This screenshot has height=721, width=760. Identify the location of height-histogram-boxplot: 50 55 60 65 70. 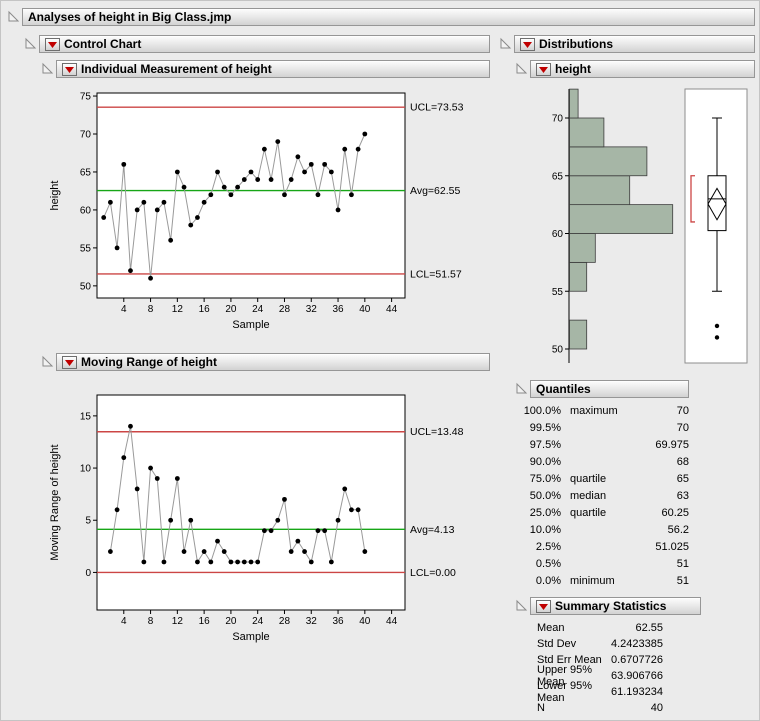
(639, 229).